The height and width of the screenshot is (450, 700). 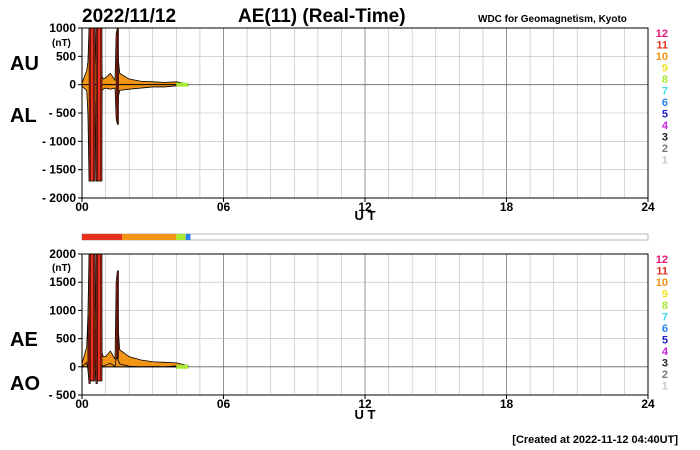 What do you see at coordinates (665, 103) in the screenshot?
I see `au-al-legend-item: 6` at bounding box center [665, 103].